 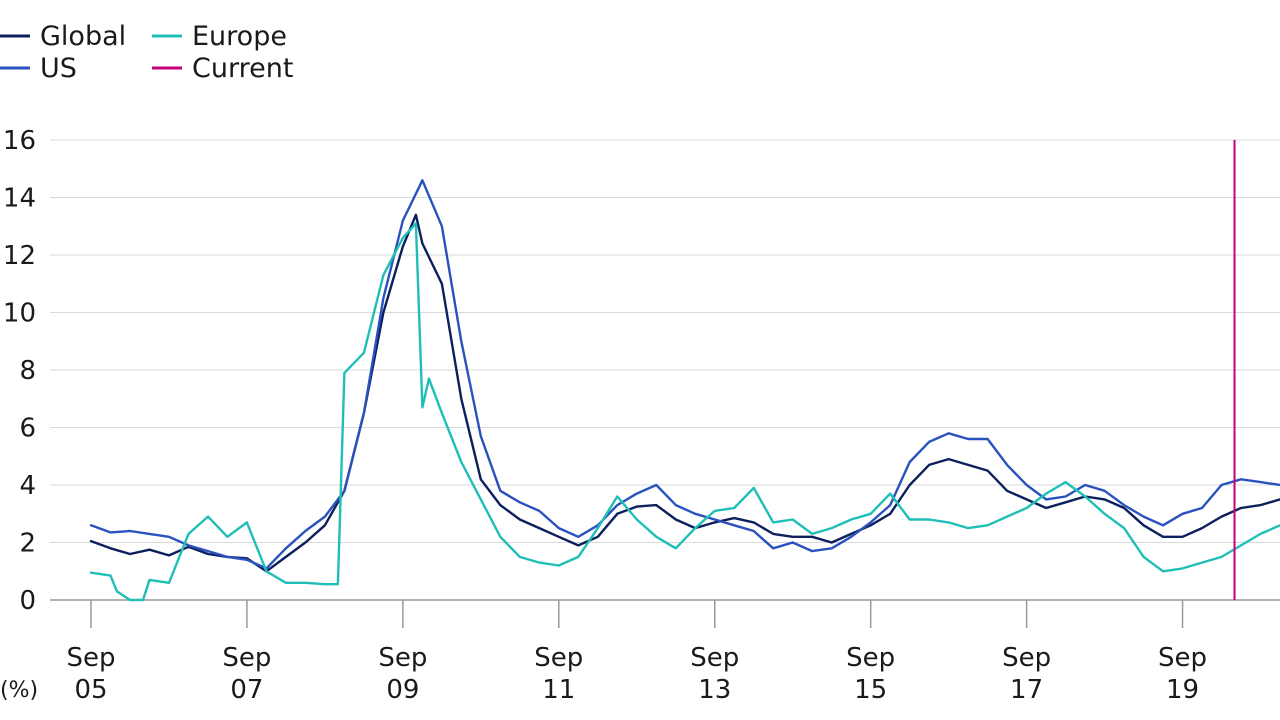 What do you see at coordinates (19, 141) in the screenshot?
I see `y-tick-label-16: 16` at bounding box center [19, 141].